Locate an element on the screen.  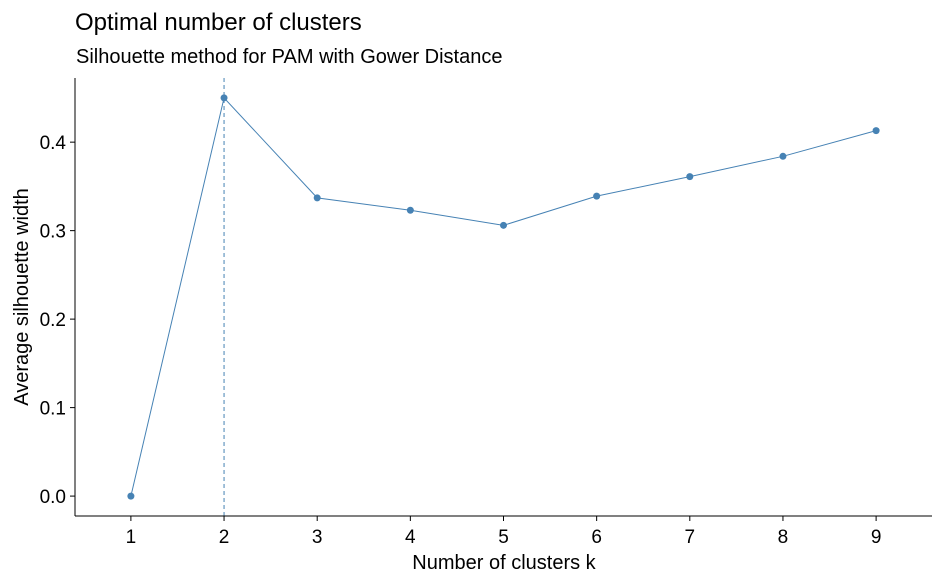
y-axis-title: Average silhouette width is located at coordinates (22, 297).